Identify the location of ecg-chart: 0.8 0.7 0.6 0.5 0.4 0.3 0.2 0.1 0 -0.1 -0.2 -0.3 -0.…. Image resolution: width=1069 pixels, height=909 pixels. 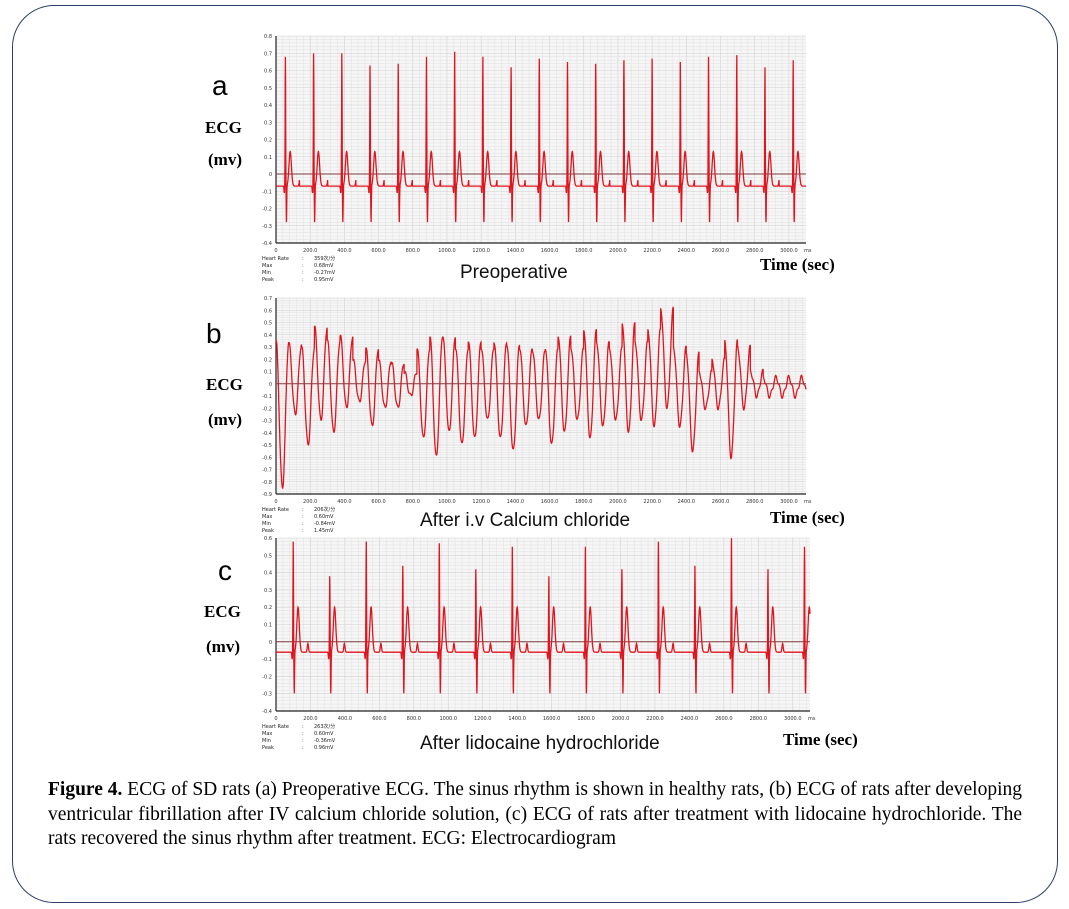
(537, 144).